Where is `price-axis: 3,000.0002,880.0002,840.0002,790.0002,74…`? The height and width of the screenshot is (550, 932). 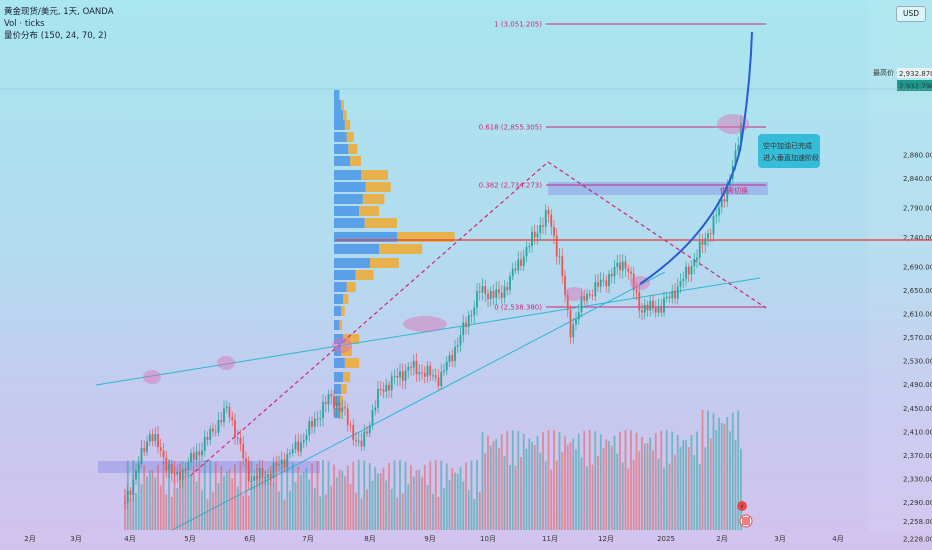 price-axis: 3,000.0002,880.0002,840.0002,790.0002,74… is located at coordinates (900, 272).